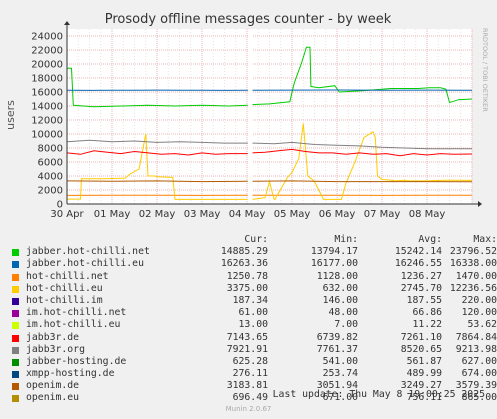 This screenshot has width=497, height=419. What do you see at coordinates (485, 70) in the screenshot?
I see `rrdtool-watermark: RRDTOOL / TOBI OETIKER` at bounding box center [485, 70].